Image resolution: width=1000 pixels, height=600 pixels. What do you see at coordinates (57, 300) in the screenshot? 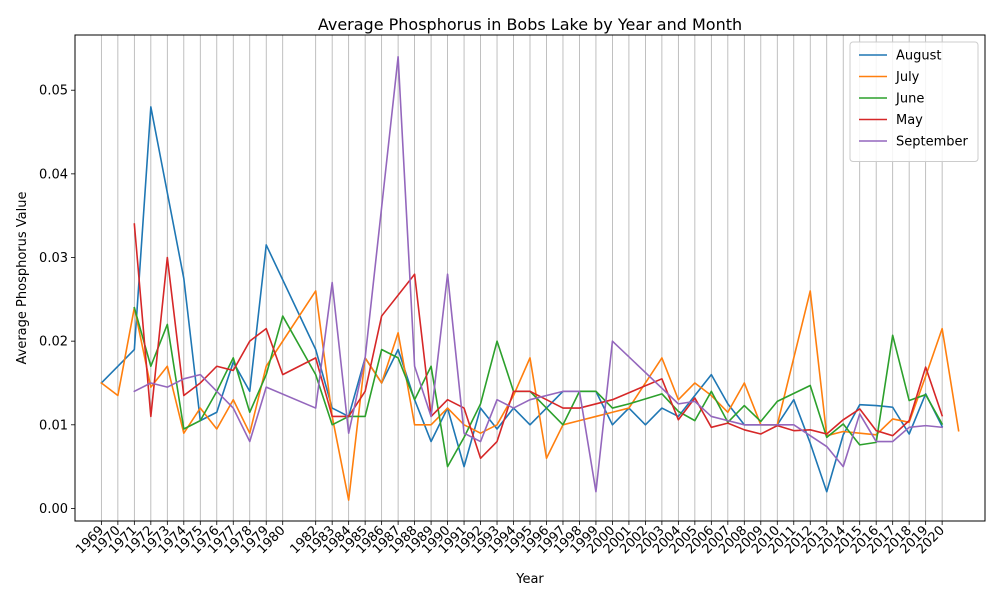
I see `y-axis: 0.00 0.01 0.02 0.03 0.04 0.05` at bounding box center [57, 300].